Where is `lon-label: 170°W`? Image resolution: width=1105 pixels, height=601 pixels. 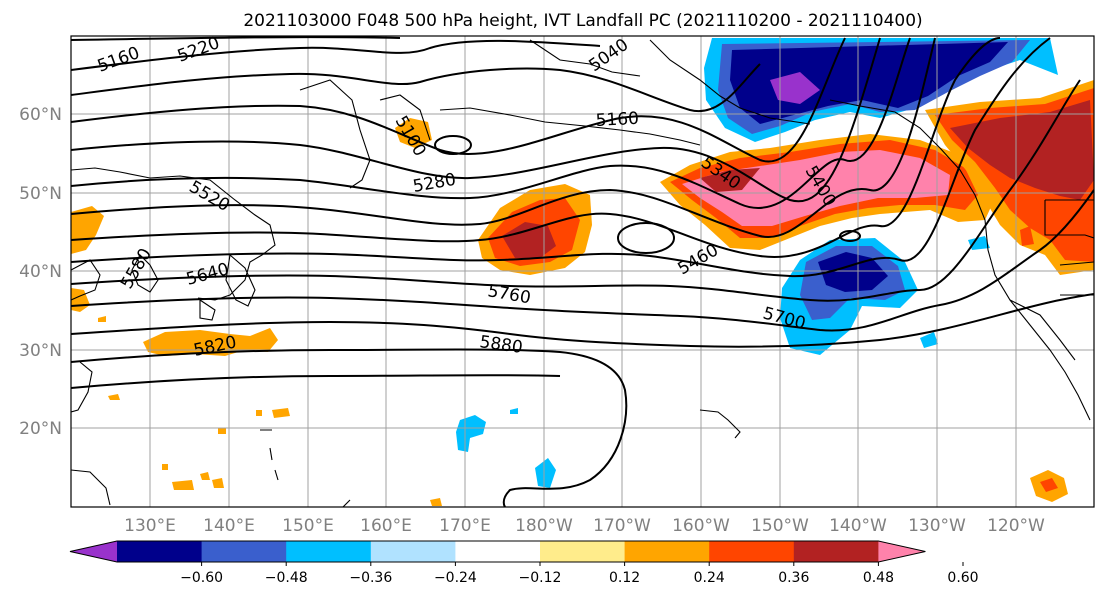 lon-label: 170°W is located at coordinates (622, 526).